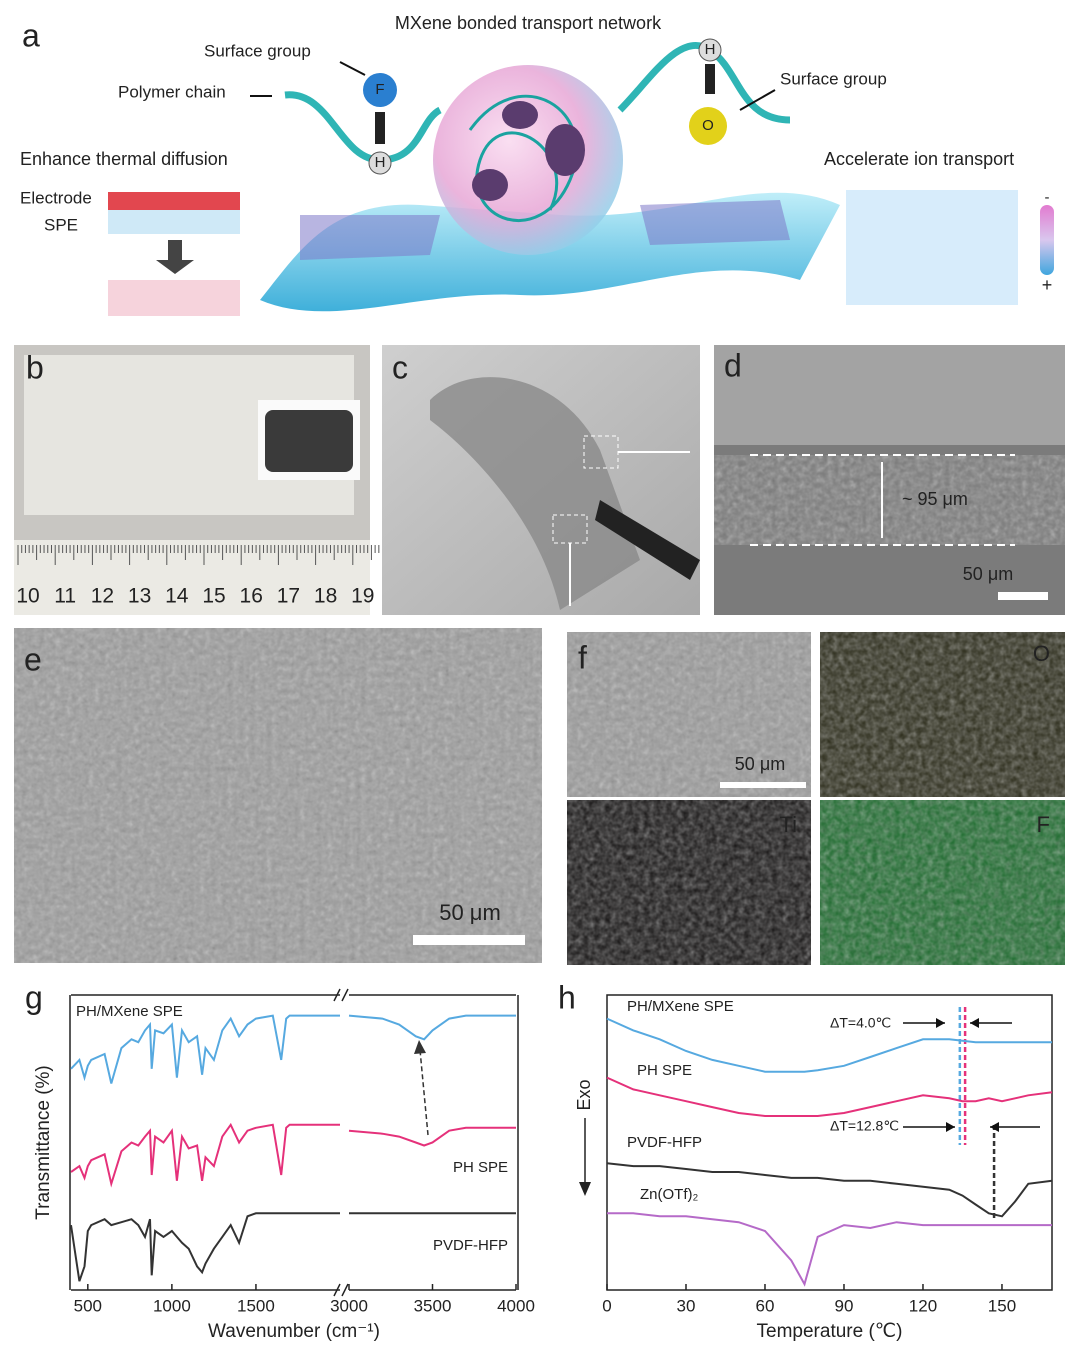 The height and width of the screenshot is (1349, 1080). Describe the element at coordinates (257, 50) in the screenshot. I see `annotation: Surface group` at that location.